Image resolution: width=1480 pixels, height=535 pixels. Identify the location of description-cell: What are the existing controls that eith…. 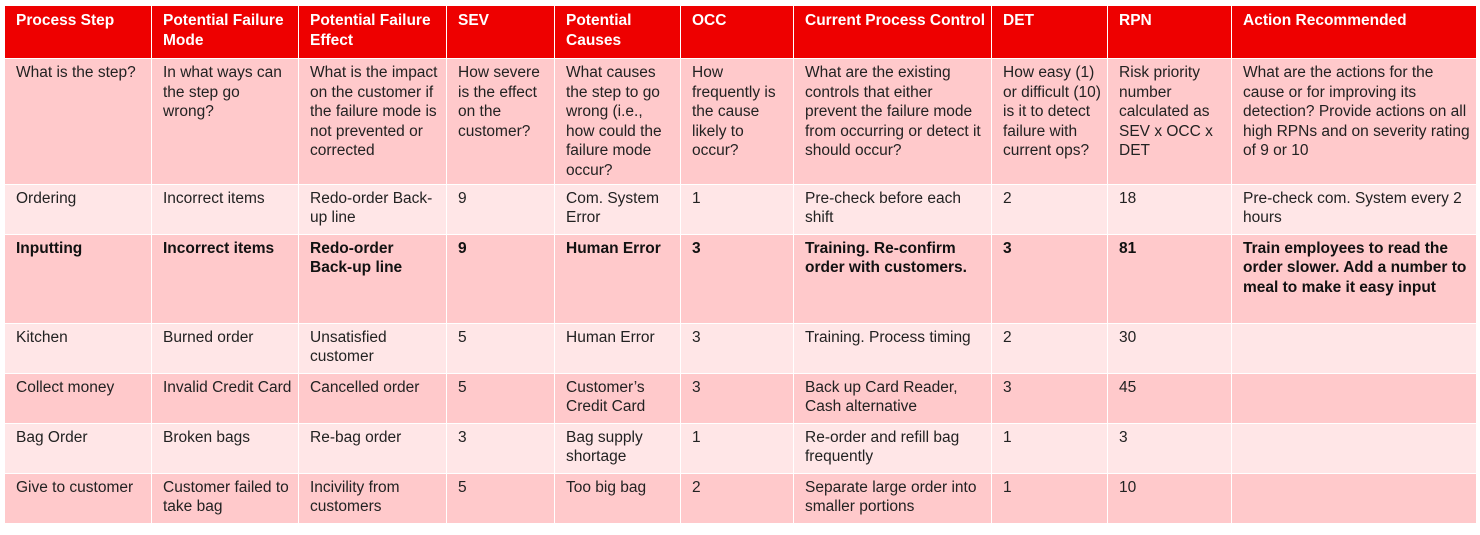
(892, 121).